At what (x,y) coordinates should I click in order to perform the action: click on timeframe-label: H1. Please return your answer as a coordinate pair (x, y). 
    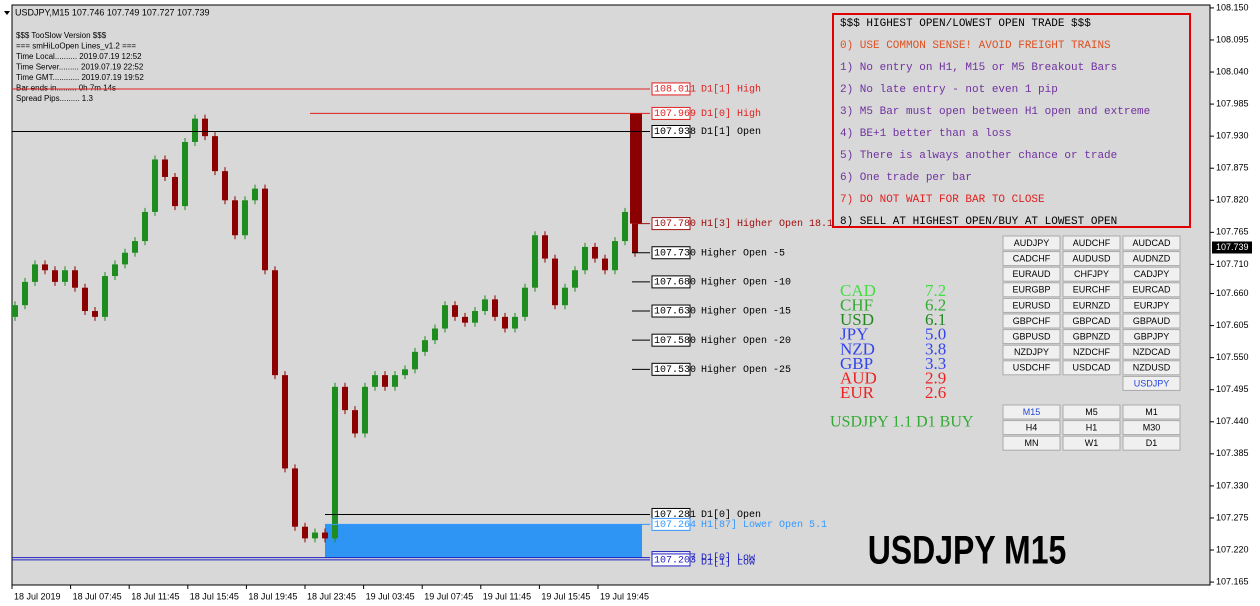
    Looking at the image, I should click on (1092, 427).